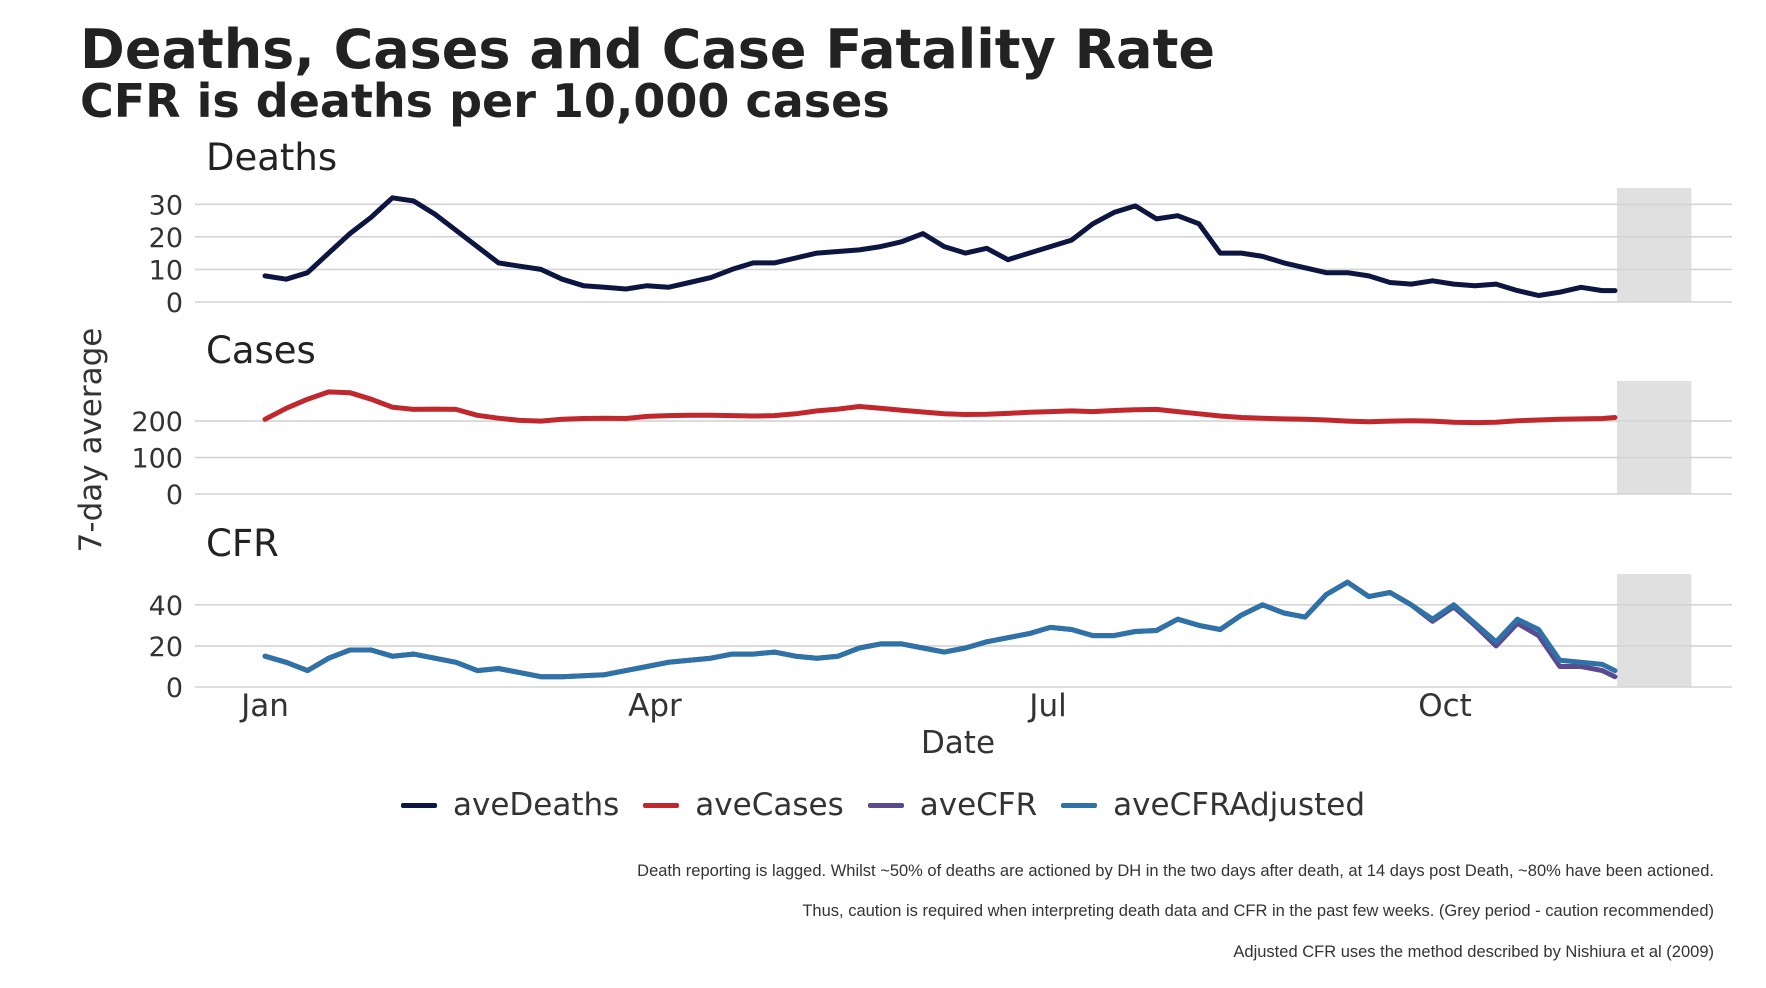  I want to click on legend-label-avecases: aveCases, so click(769, 805).